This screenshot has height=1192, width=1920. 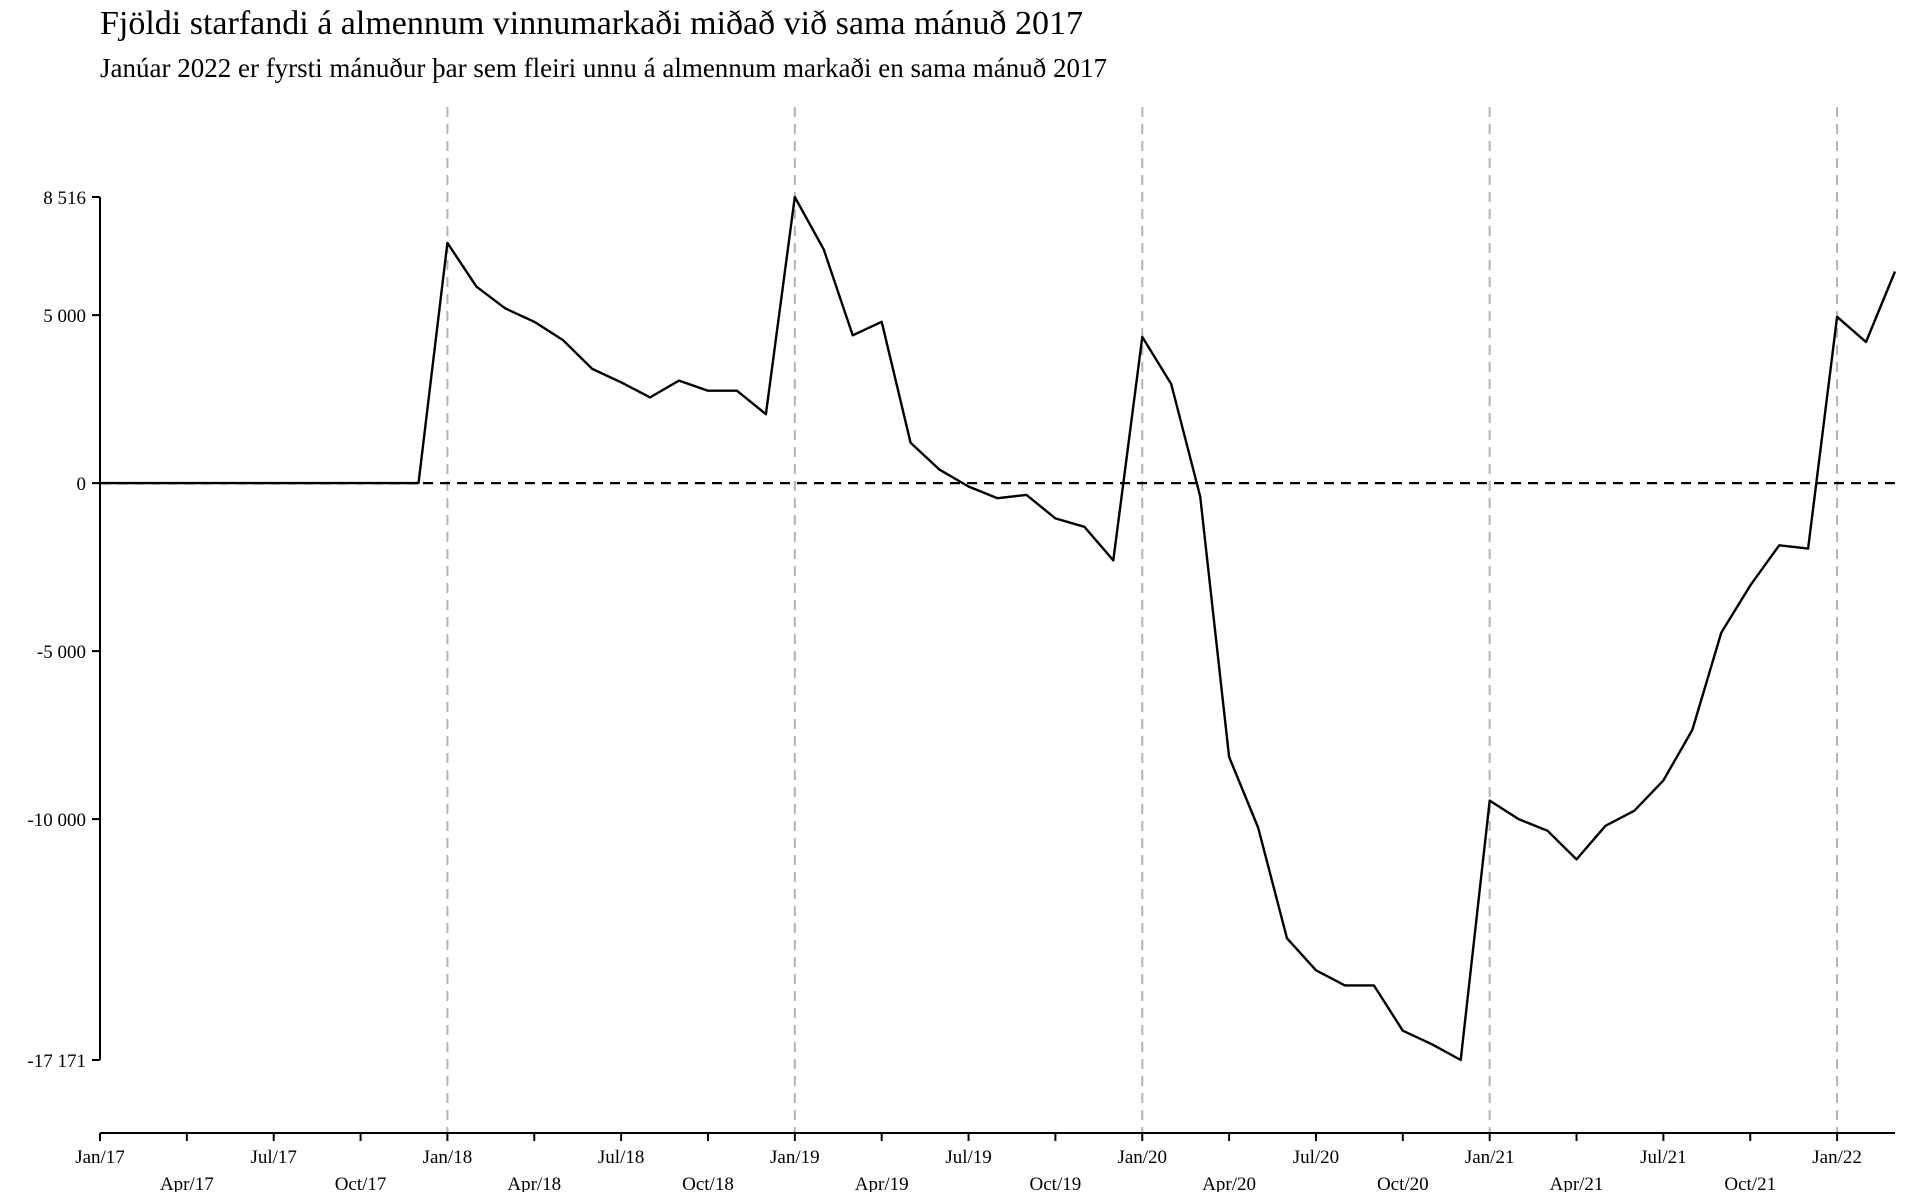 What do you see at coordinates (1663, 1157) in the screenshot?
I see `x-tick-label: Jul/21` at bounding box center [1663, 1157].